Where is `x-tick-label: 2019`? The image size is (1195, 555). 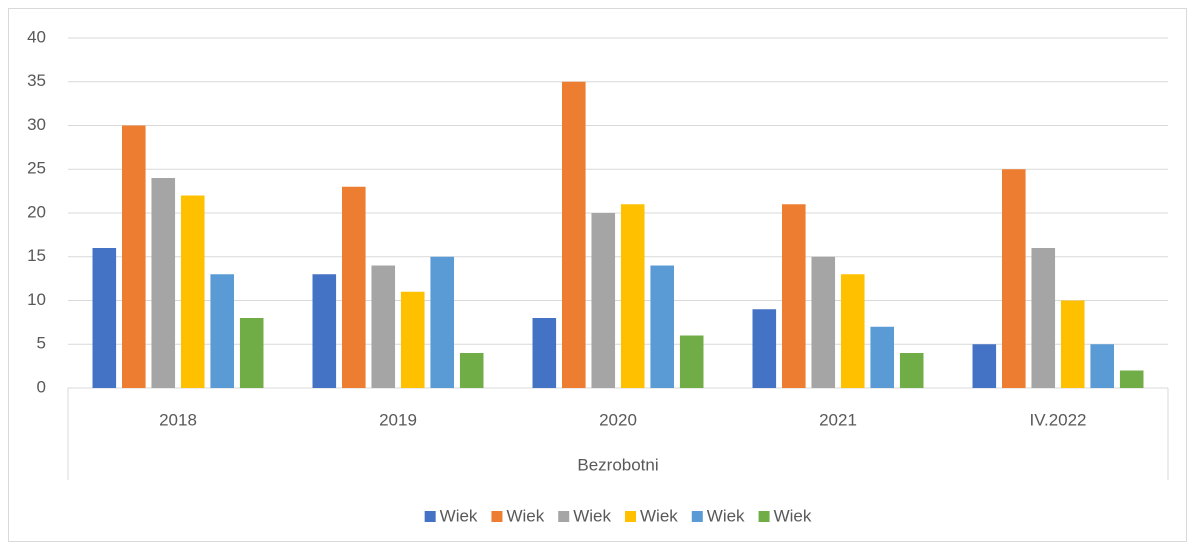 x-tick-label: 2019 is located at coordinates (398, 419).